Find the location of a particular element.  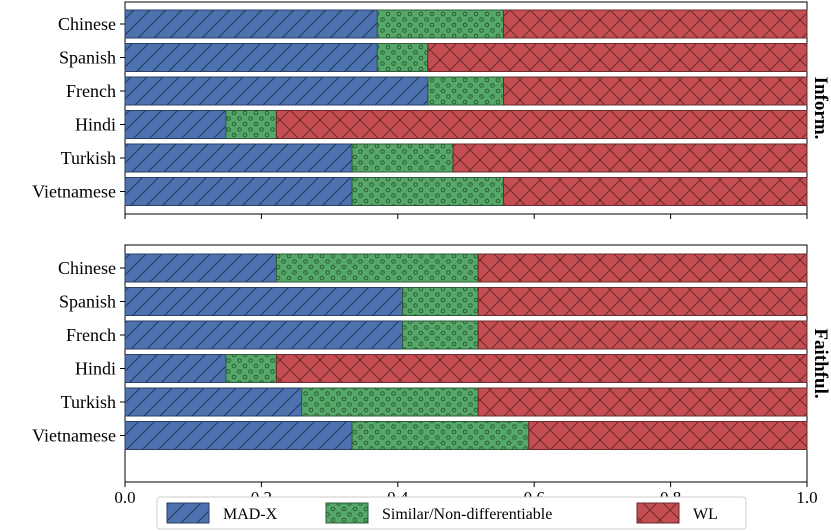

legend-label-mad-x: MAD-X is located at coordinates (250, 514).